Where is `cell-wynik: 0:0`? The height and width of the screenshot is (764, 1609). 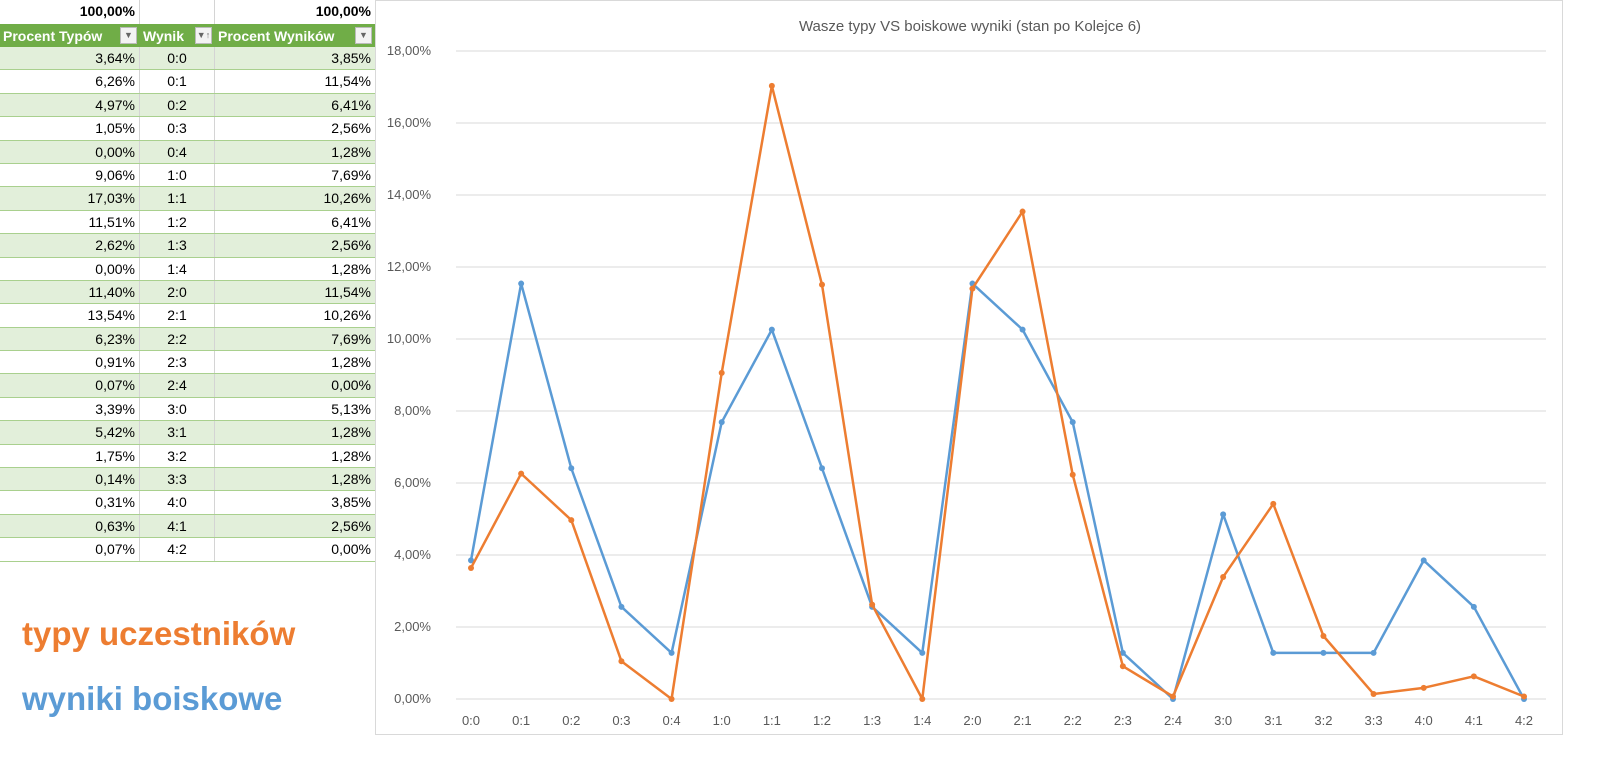 cell-wynik: 0:0 is located at coordinates (177, 58).